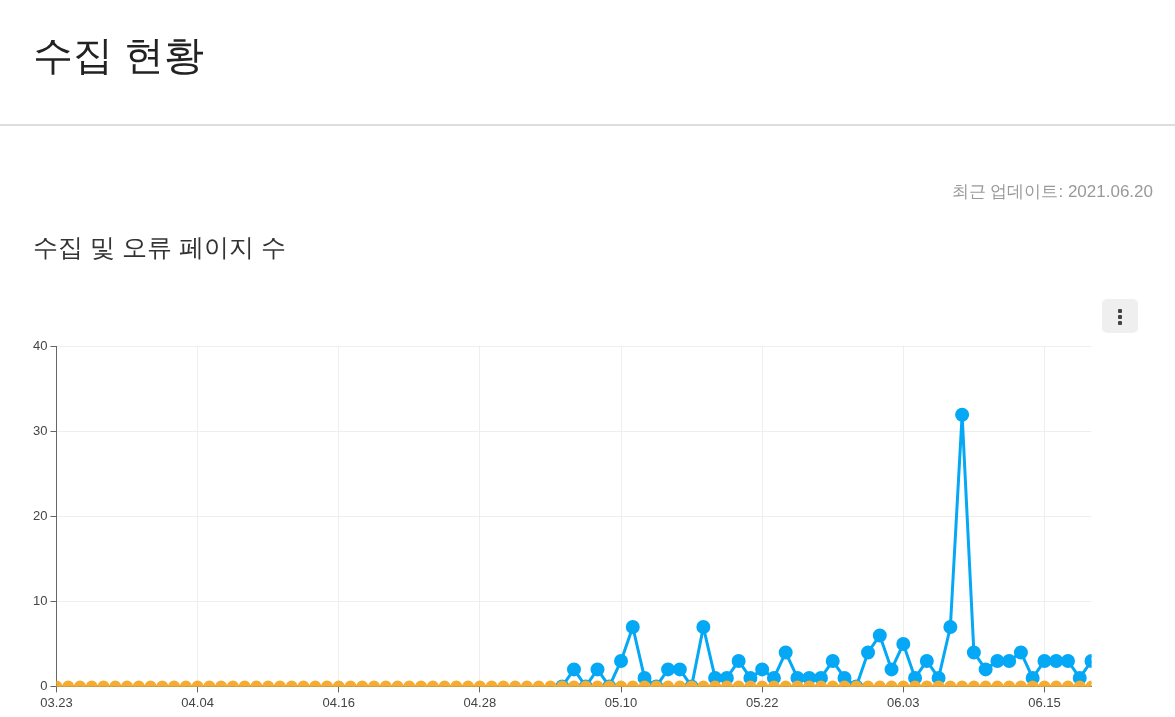  I want to click on x-tick-label: 06.03, so click(903, 702).